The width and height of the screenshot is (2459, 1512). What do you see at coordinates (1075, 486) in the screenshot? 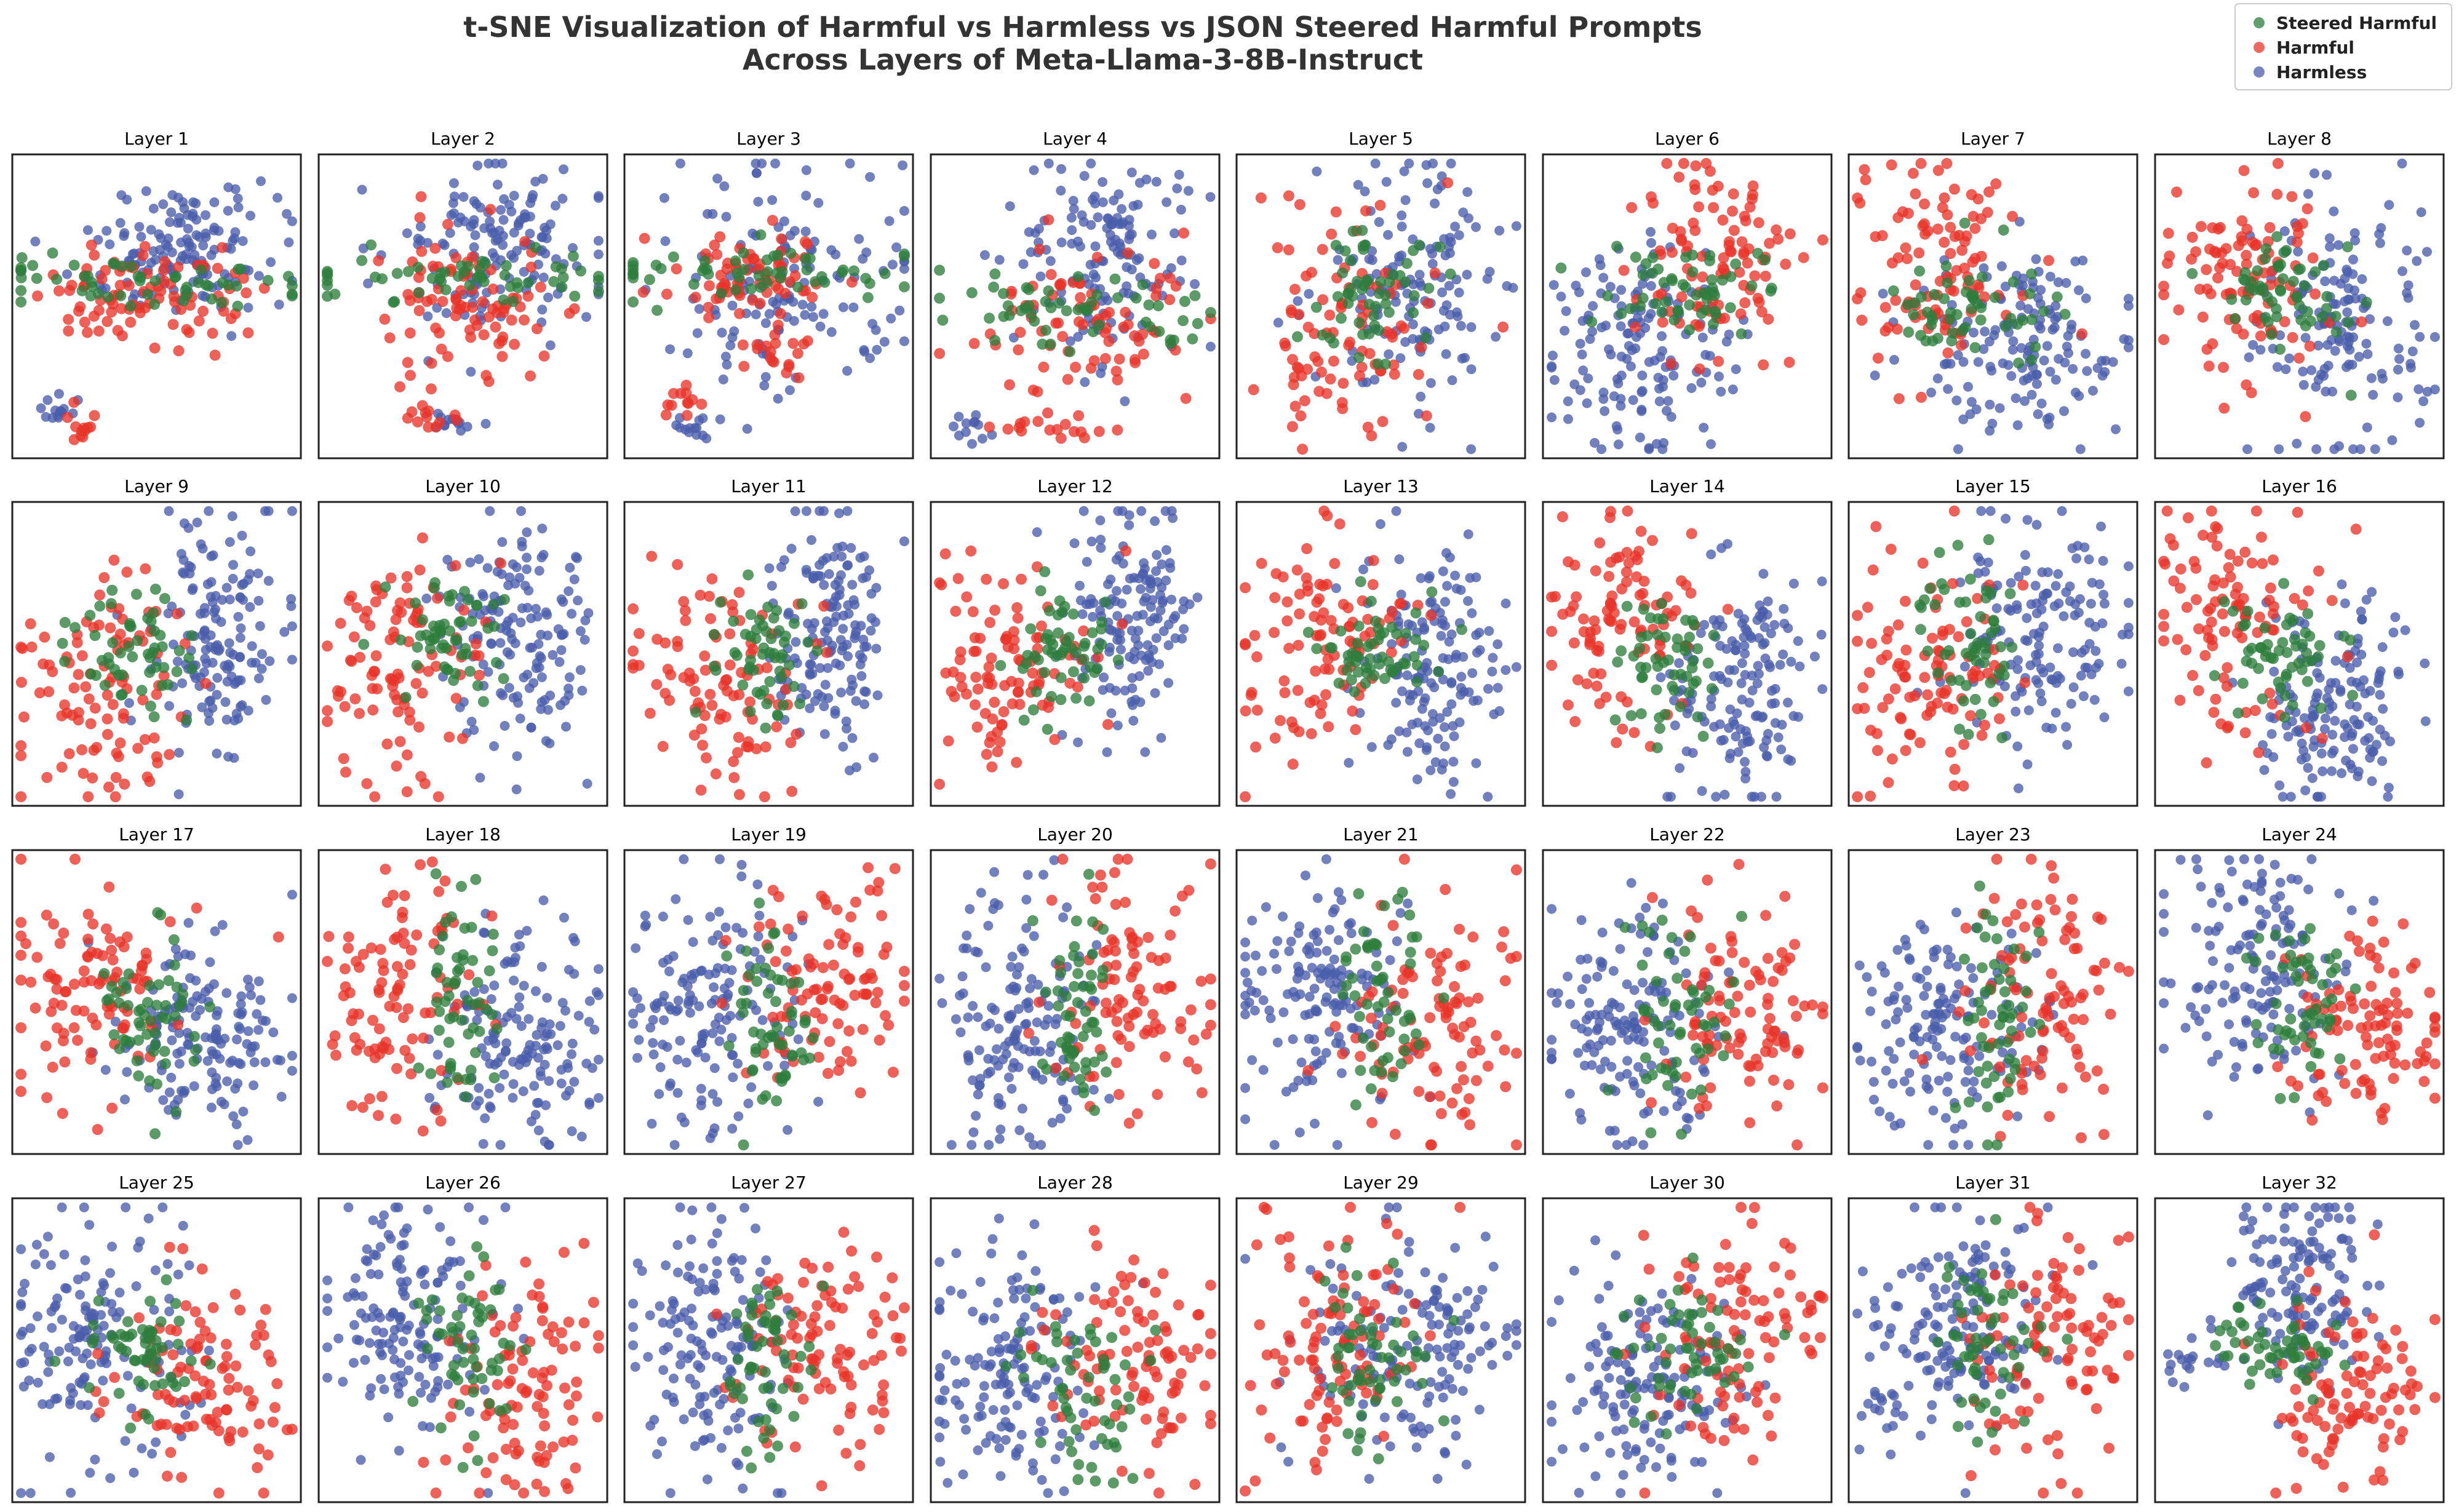
I see `panel-title: Layer 12` at bounding box center [1075, 486].